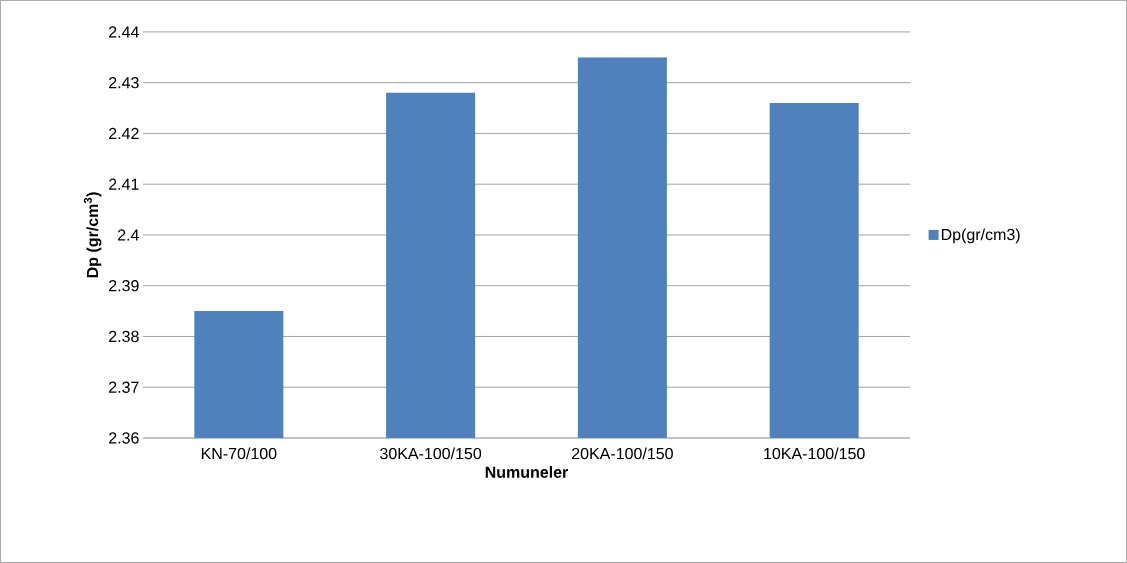 The image size is (1127, 563). What do you see at coordinates (124, 133) in the screenshot?
I see `y-tick-label: 2.42` at bounding box center [124, 133].